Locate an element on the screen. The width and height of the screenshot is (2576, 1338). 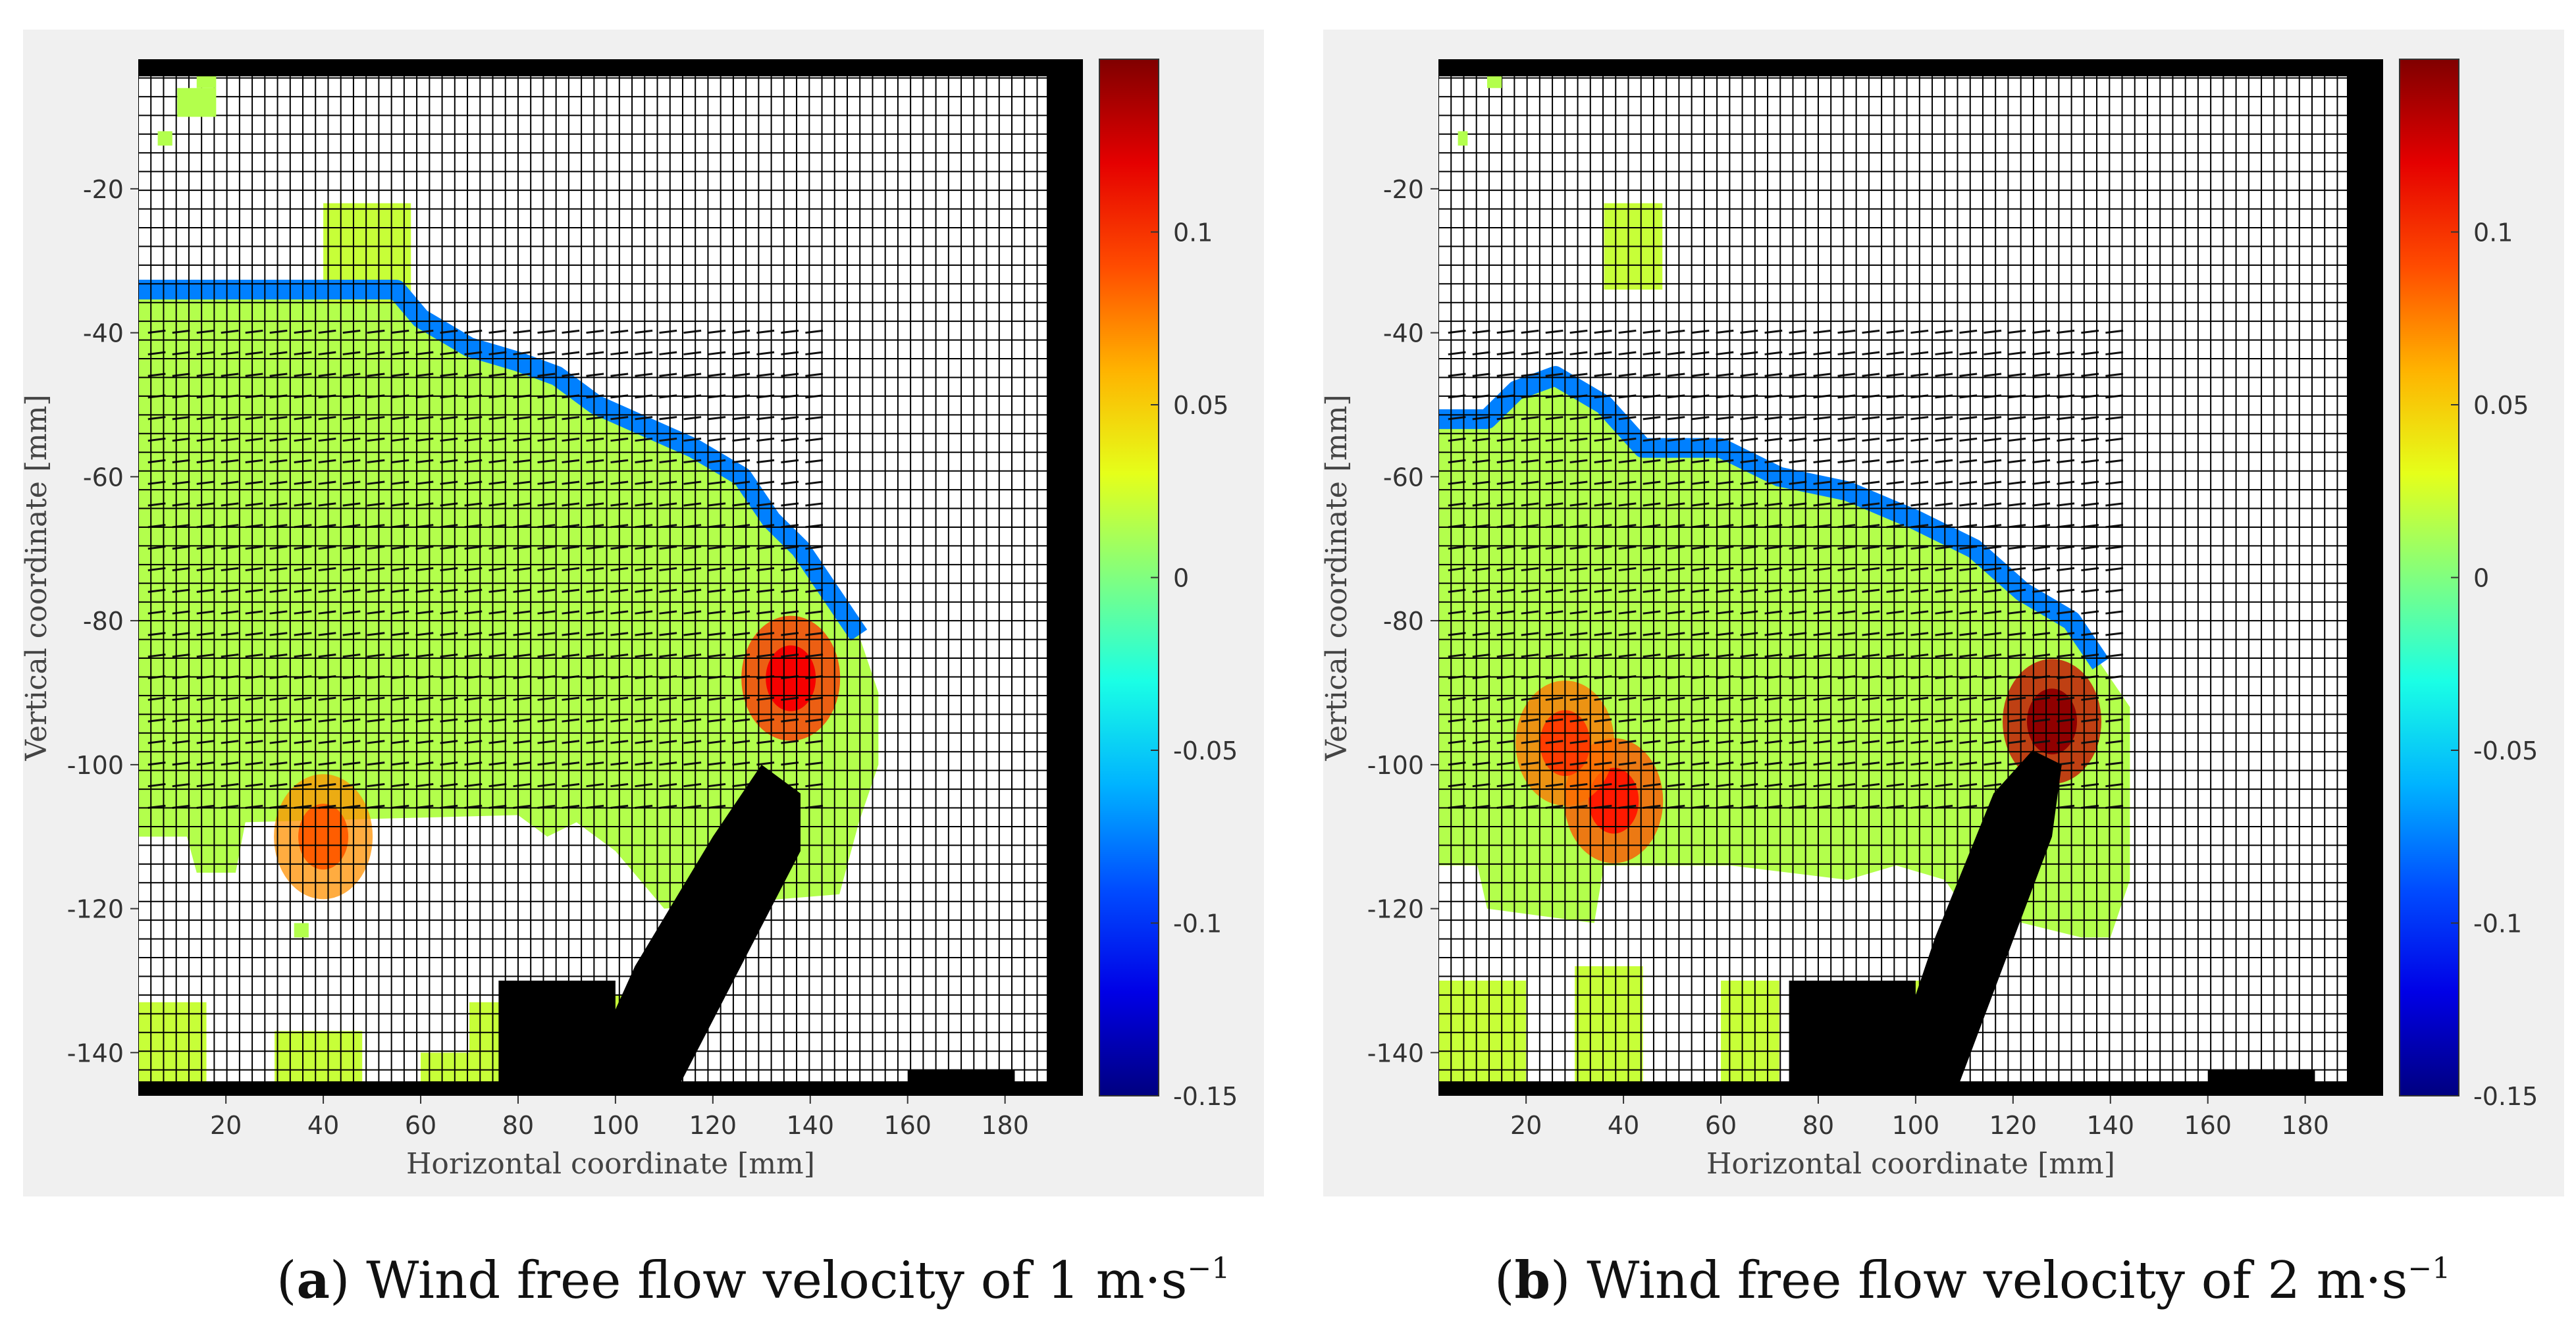
colorbar-tick-label: 0.05 is located at coordinates (2501, 405).